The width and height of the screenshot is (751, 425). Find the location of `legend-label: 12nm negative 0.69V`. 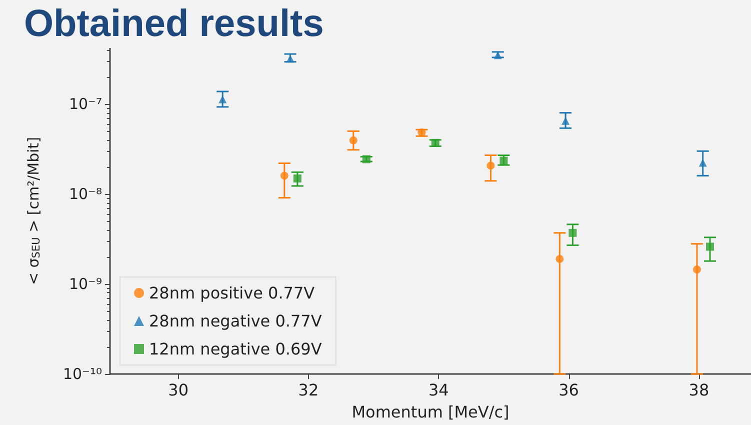

legend-label: 12nm negative 0.69V is located at coordinates (235, 349).